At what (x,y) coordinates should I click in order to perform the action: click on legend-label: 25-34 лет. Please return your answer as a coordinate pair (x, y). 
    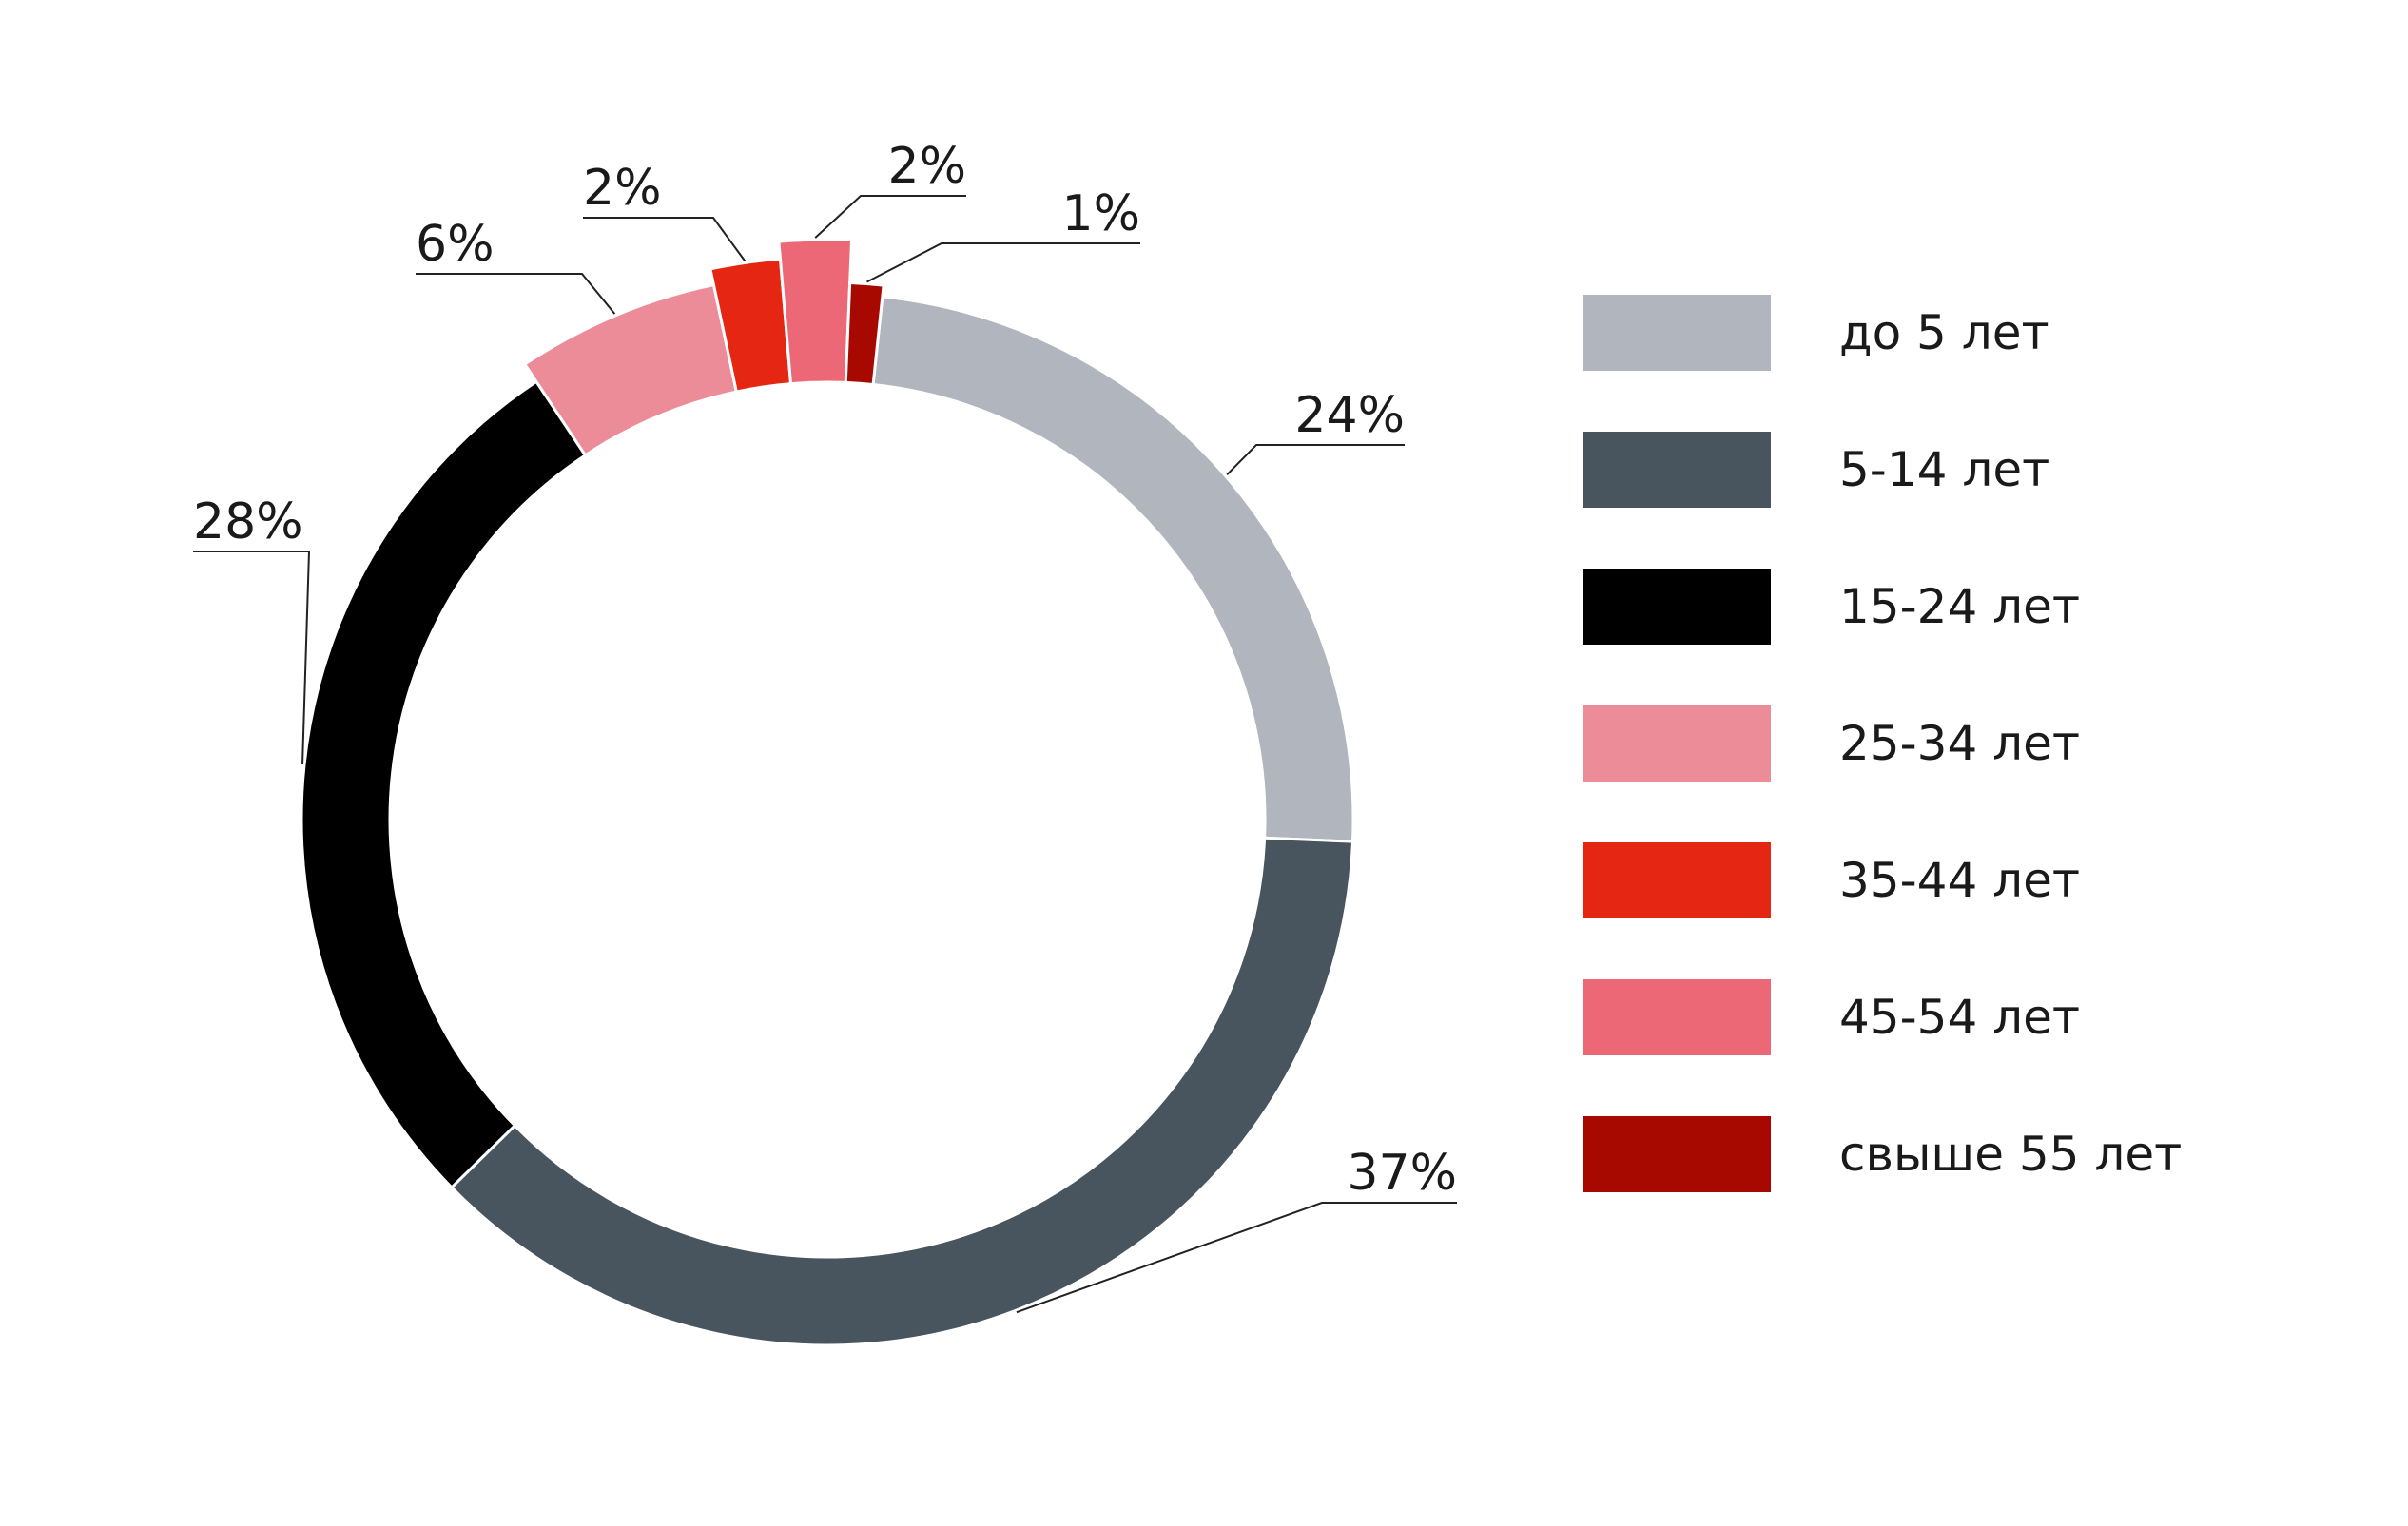
    Looking at the image, I should click on (1960, 743).